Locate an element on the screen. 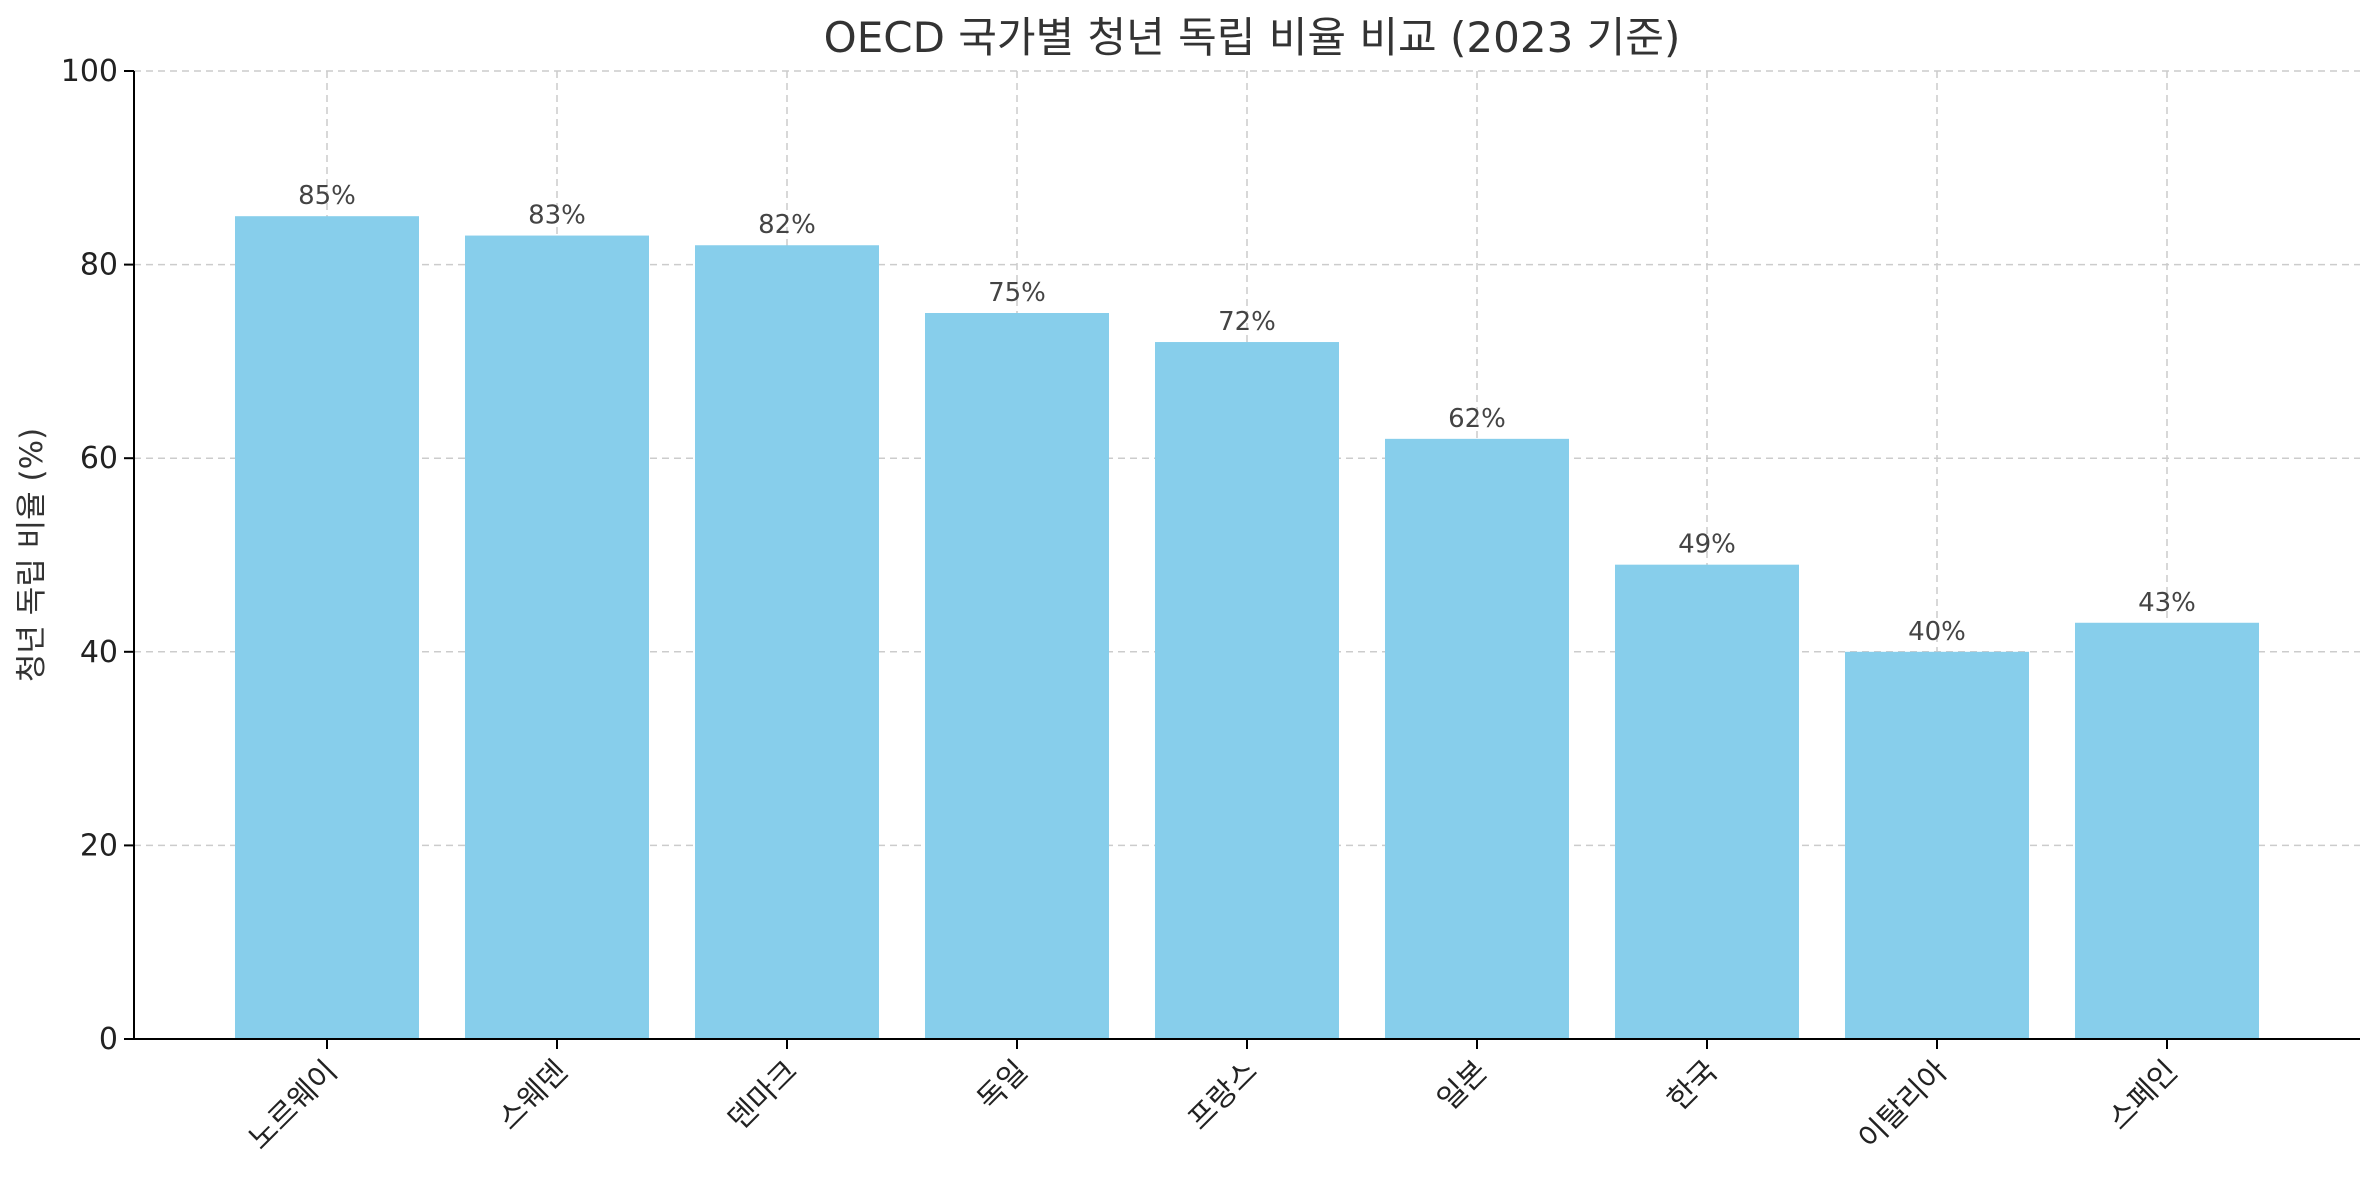 This screenshot has height=1180, width=2379. y-tick-label: 60 is located at coordinates (99, 458).